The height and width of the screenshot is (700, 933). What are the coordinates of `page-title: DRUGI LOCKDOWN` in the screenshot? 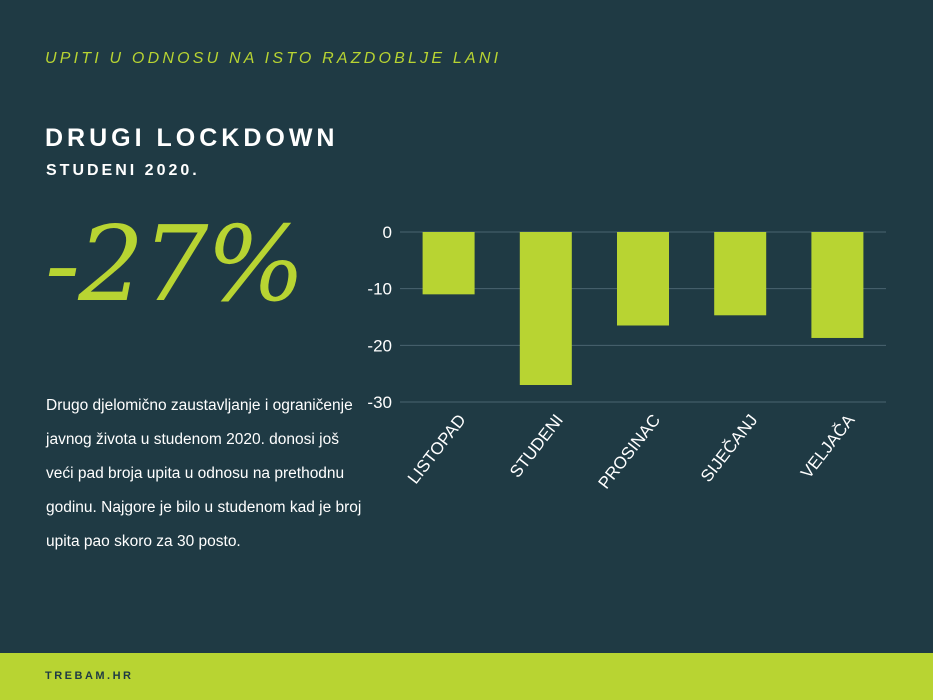 It's located at (192, 138).